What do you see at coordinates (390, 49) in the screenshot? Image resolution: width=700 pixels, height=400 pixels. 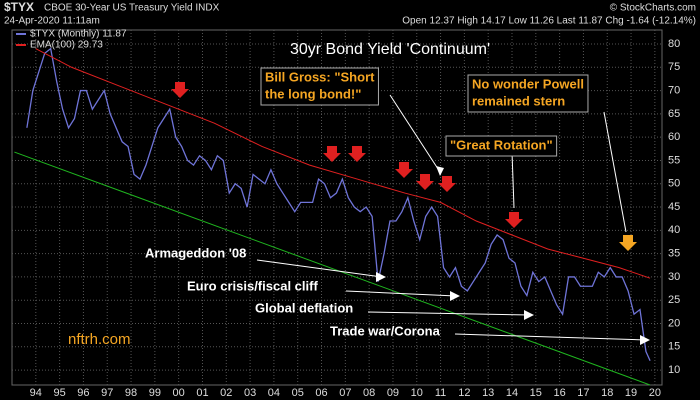 I see `chart-title: 30yr Bond Yield 'Continuum'` at bounding box center [390, 49].